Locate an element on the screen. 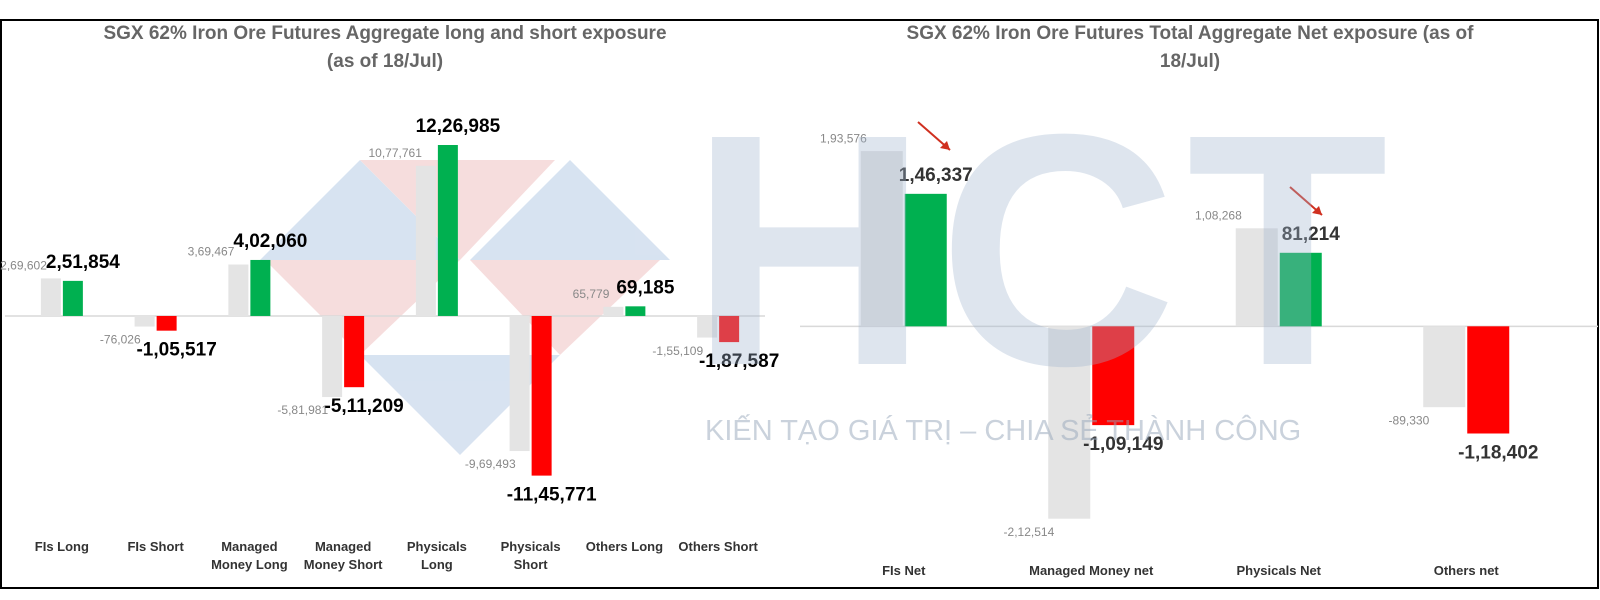  value-label: 2,69,602 is located at coordinates (23, 266).